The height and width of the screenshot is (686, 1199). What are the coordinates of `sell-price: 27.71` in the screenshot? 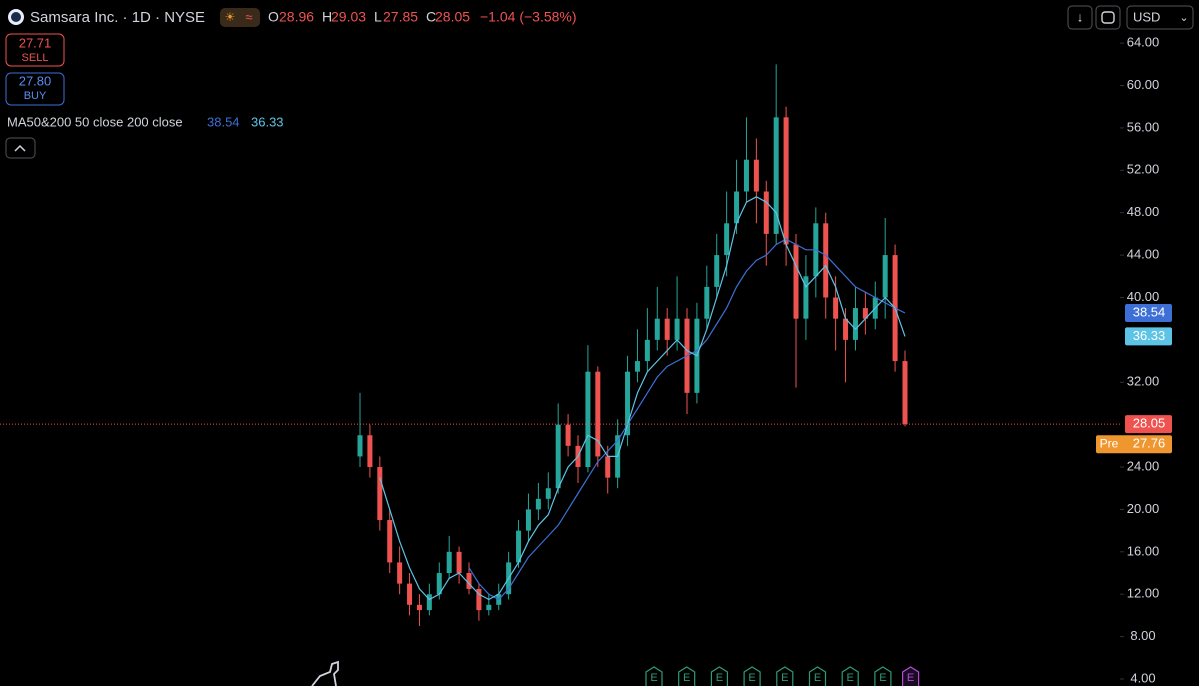 It's located at (35, 42).